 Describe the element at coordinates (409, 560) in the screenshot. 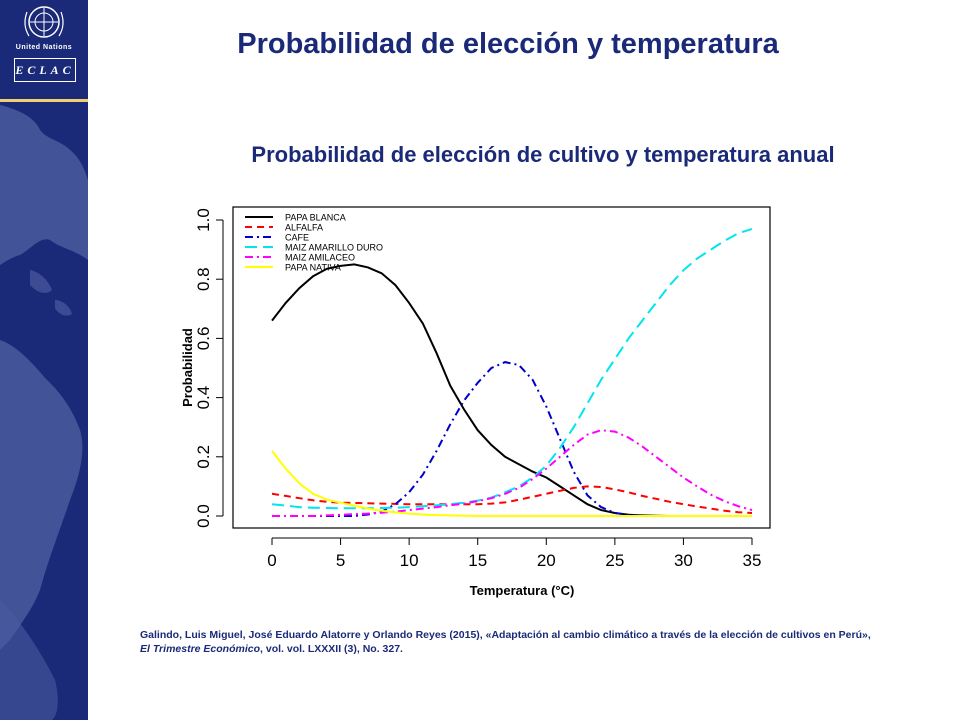

I see `x-tick-label: 10` at that location.